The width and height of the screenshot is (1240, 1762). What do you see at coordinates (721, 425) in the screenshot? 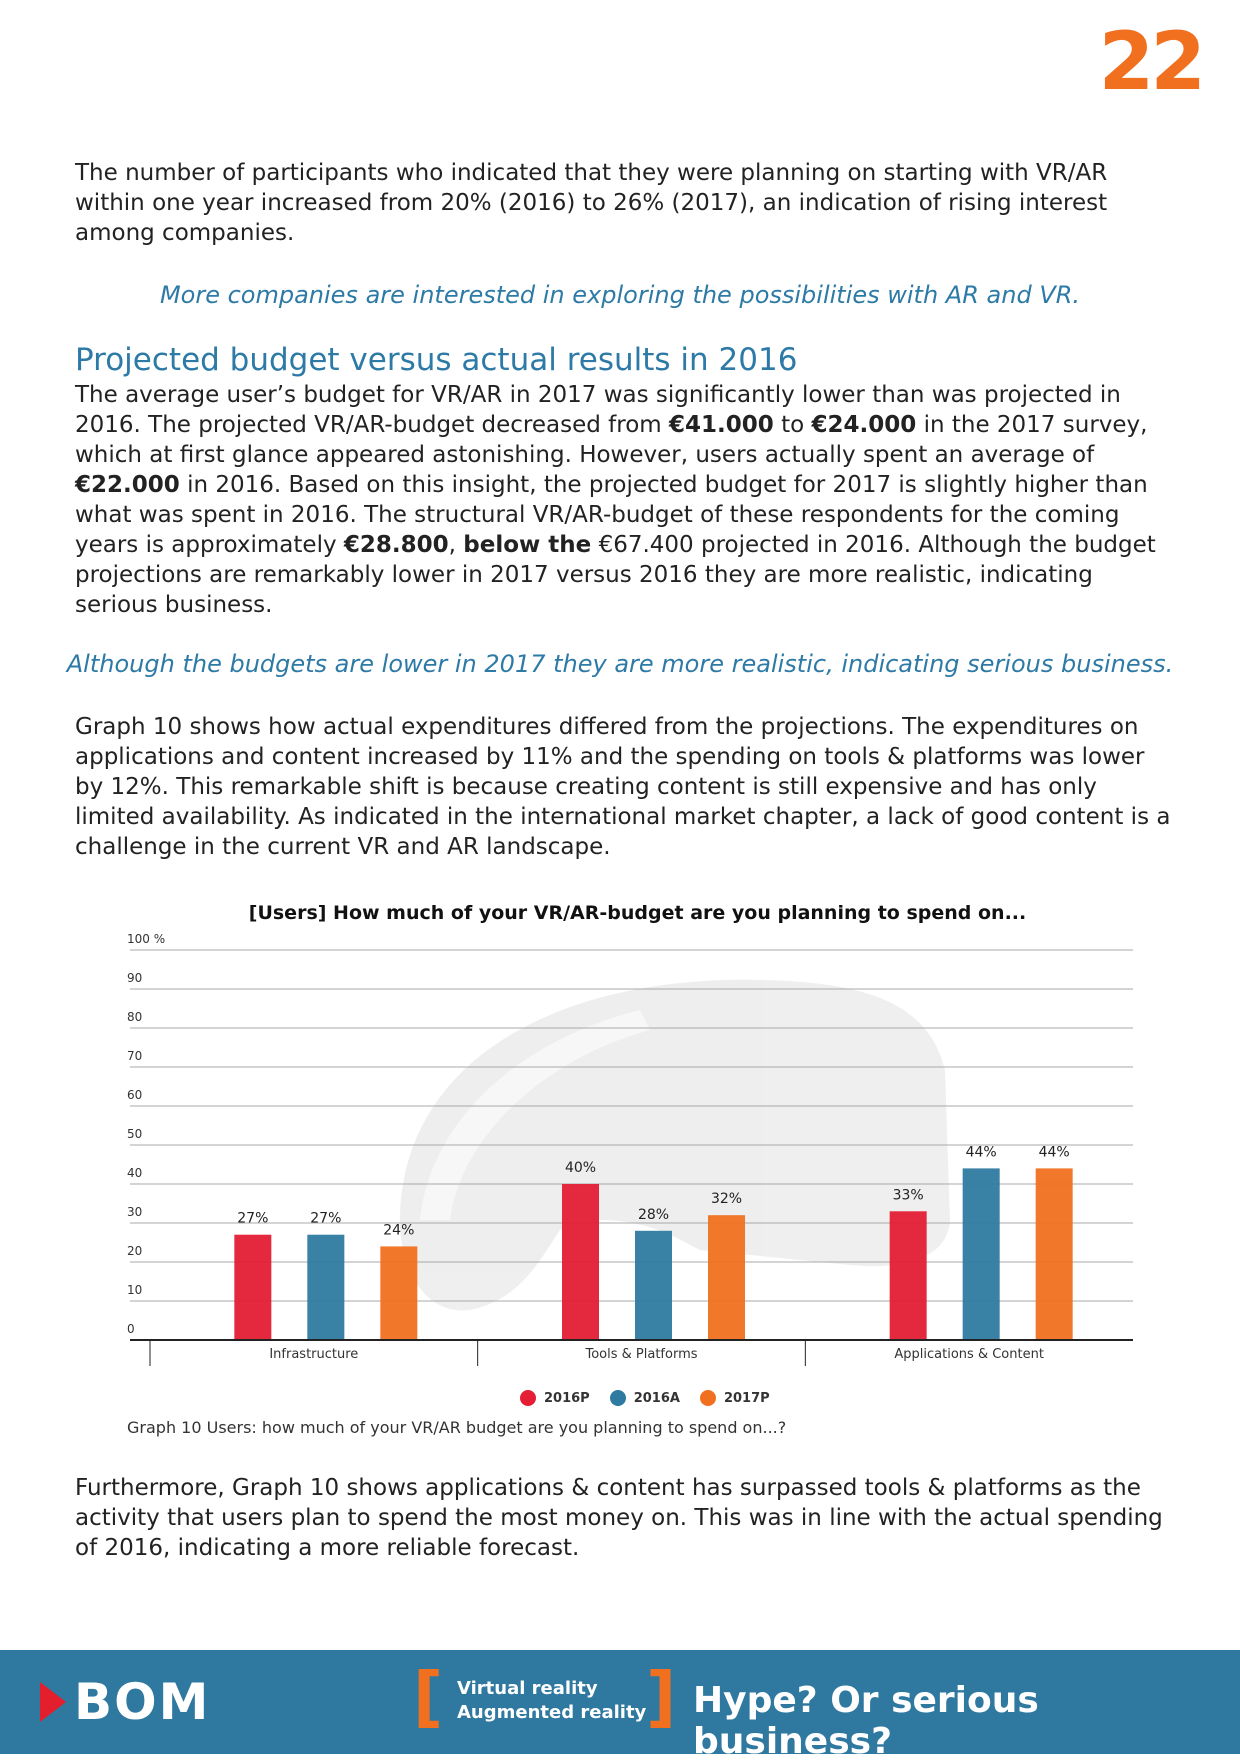
I see `budget-amount-41000: €41.000` at bounding box center [721, 425].